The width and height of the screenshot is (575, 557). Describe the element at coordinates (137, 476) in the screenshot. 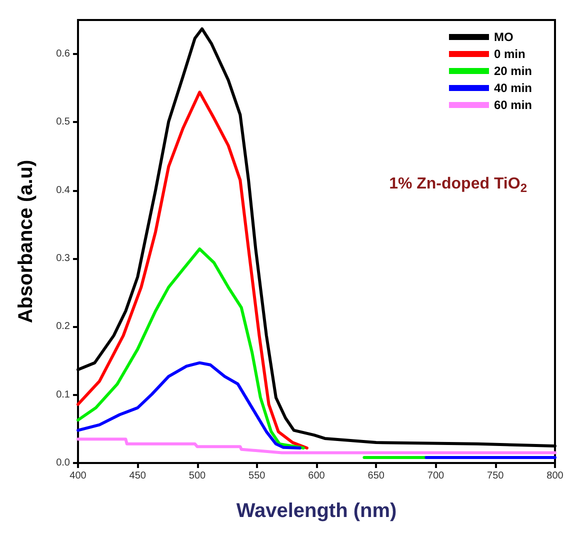

I see `x-tick-label: 450` at that location.